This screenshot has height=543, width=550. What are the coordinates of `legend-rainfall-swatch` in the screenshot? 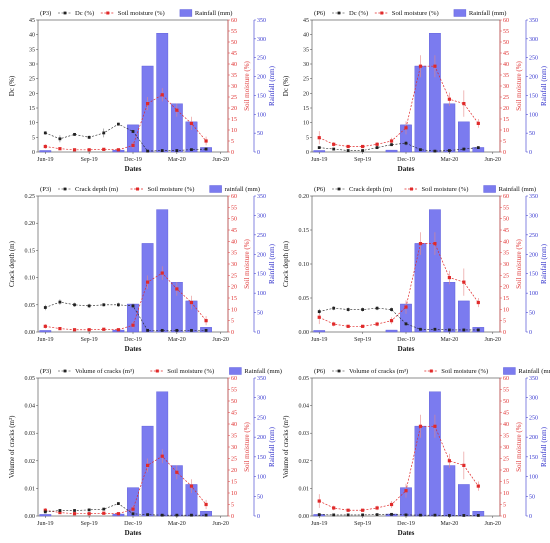 It's located at (235, 371).